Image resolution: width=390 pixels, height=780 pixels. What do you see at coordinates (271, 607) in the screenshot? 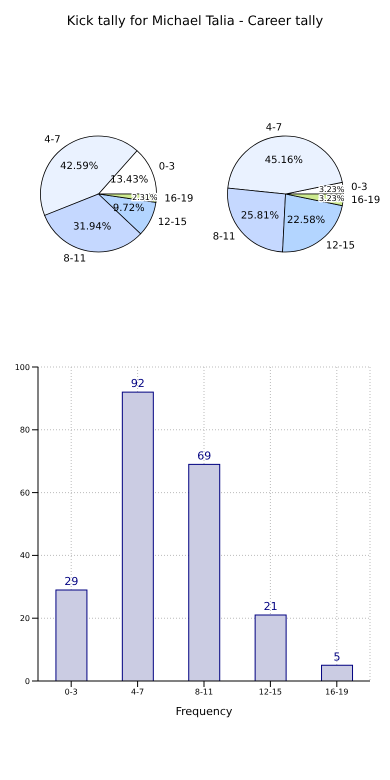
I see `data-label: 21` at bounding box center [271, 607].